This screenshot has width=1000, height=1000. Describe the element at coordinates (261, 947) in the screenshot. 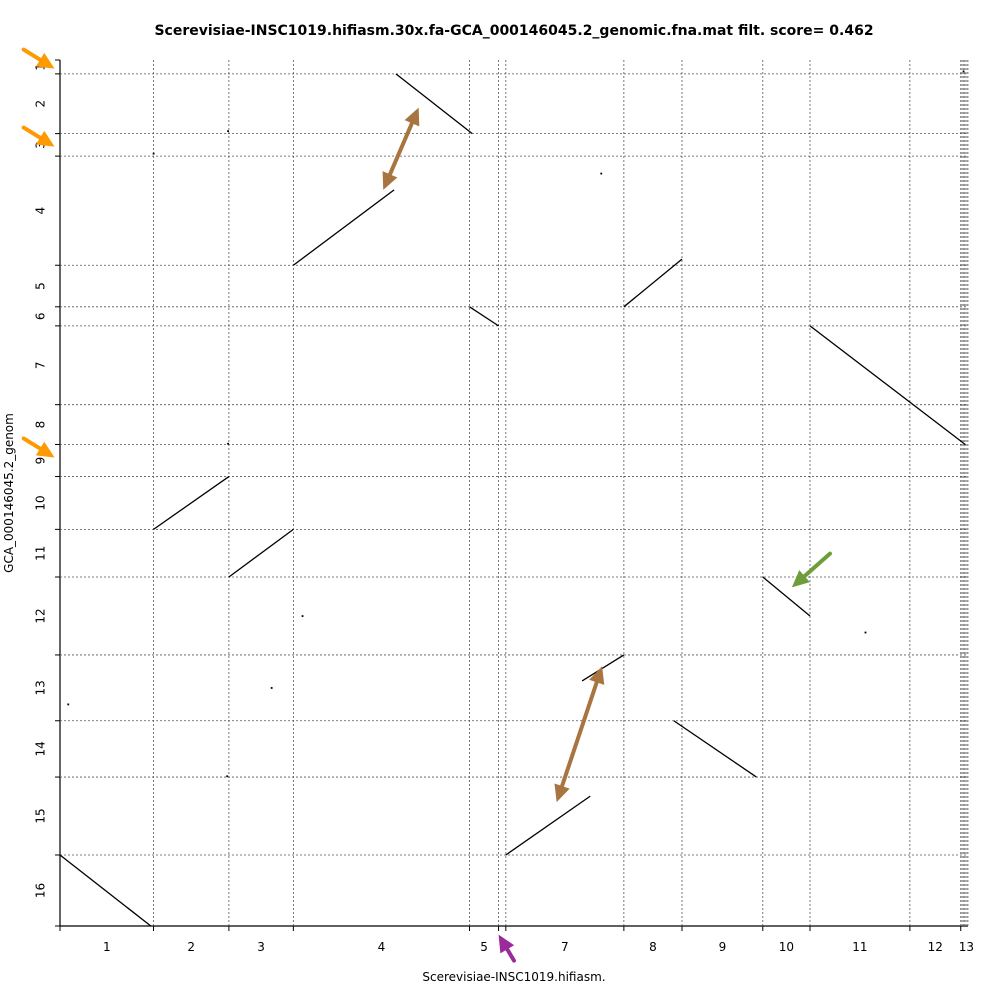

I see `x-tick-label-3: 3` at that location.